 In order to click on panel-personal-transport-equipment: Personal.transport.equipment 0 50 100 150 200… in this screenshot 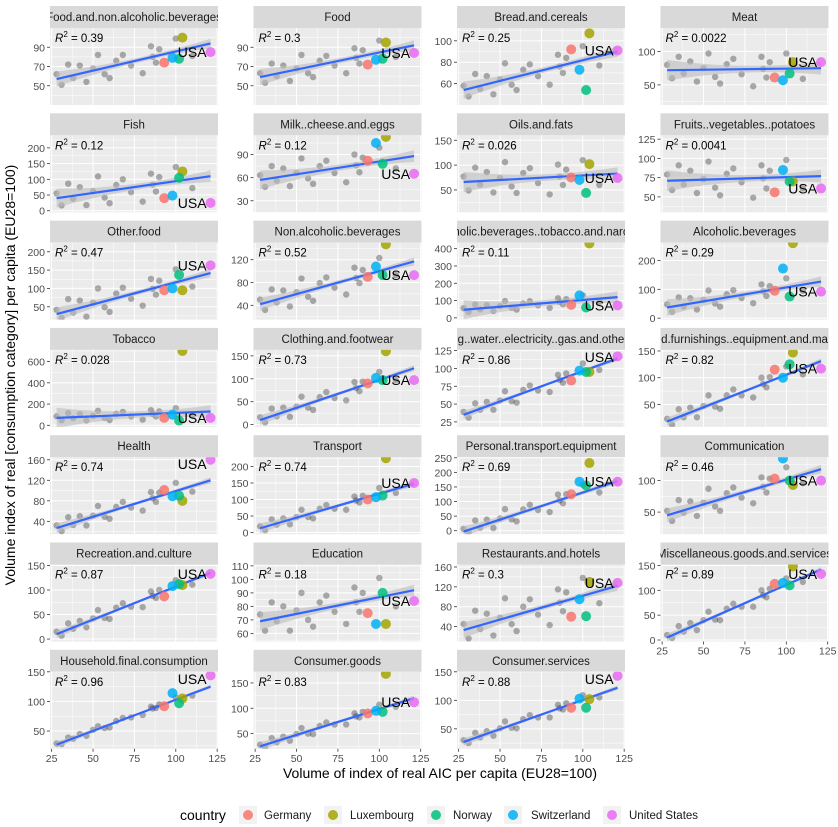, I will do `click(529, 486)`.